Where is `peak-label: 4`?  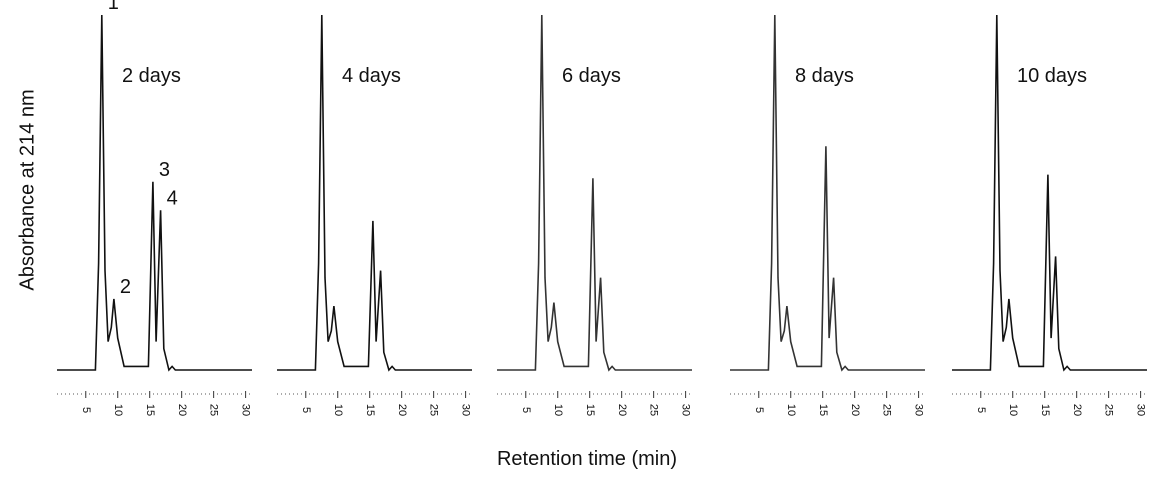 peak-label: 4 is located at coordinates (172, 198).